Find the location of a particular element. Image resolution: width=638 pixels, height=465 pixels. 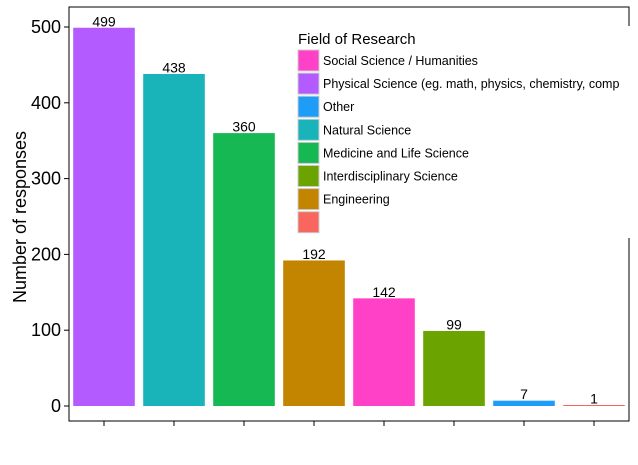

y-tick-label: 100 is located at coordinates (46, 330).